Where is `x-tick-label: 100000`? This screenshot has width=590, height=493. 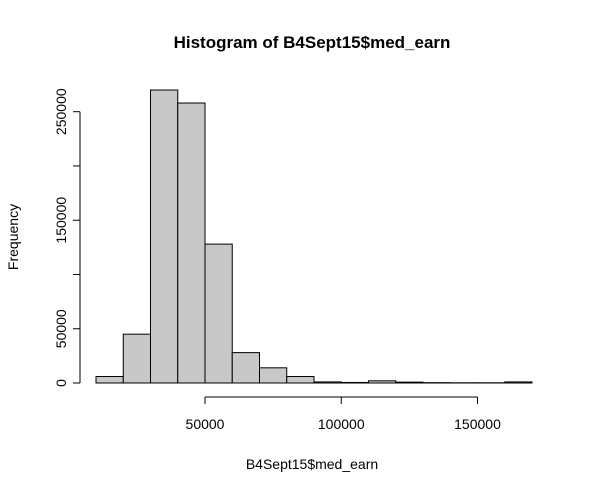
x-tick-label: 100000 is located at coordinates (341, 424).